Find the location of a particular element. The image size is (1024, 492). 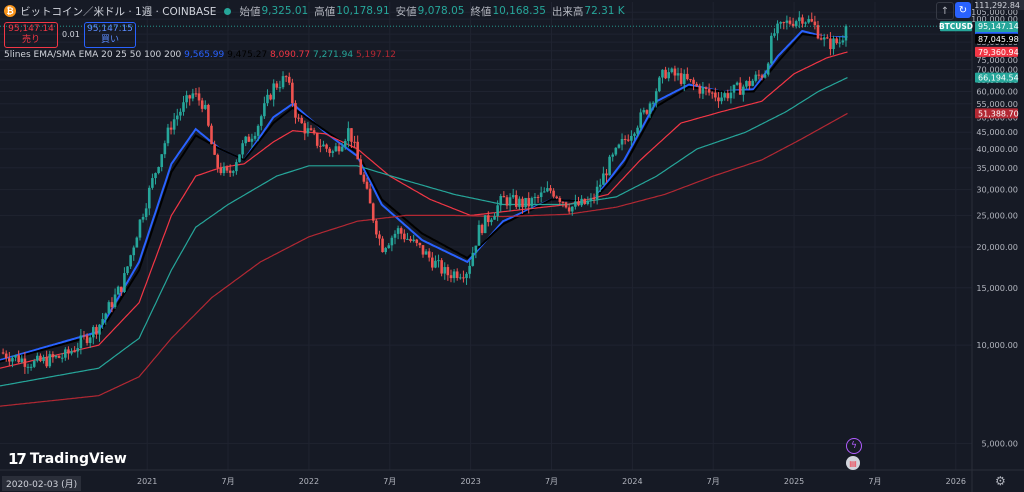

buy-button: 95,147.15 買い is located at coordinates (110, 35).